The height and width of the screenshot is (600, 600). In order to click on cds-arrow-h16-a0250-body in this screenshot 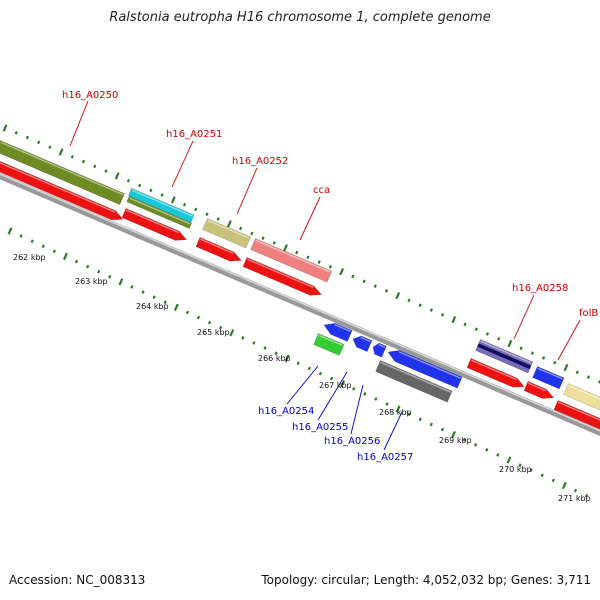, I will do `click(62, 190)`.